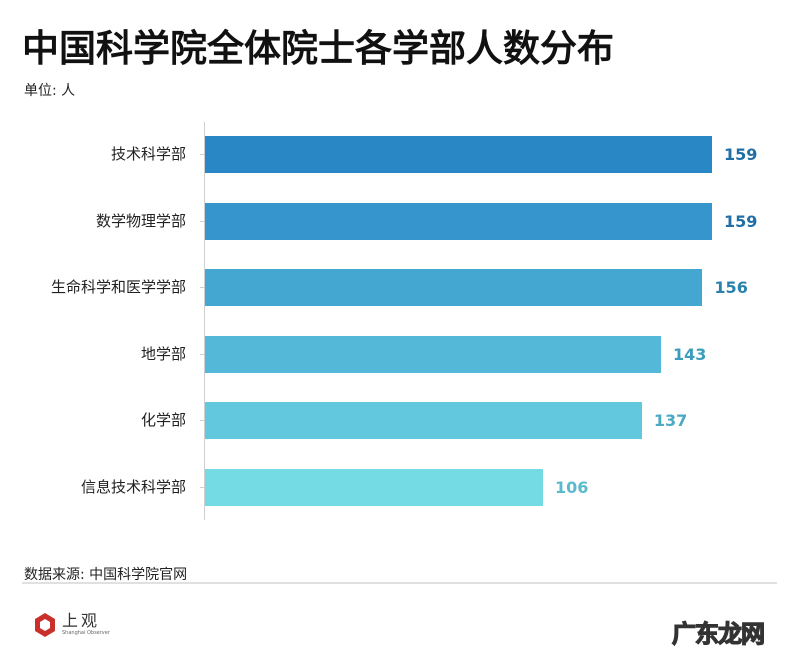 The width and height of the screenshot is (800, 658). What do you see at coordinates (718, 633) in the screenshot?
I see `watermark: 广东龙网` at bounding box center [718, 633].